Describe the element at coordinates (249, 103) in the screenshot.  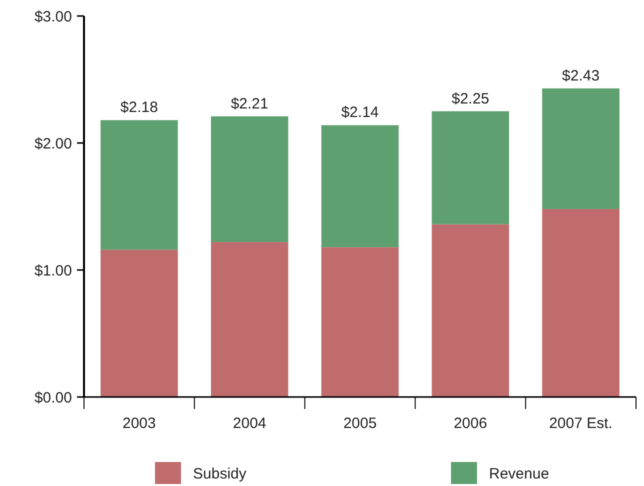
I see `total-label: $2.21` at that location.